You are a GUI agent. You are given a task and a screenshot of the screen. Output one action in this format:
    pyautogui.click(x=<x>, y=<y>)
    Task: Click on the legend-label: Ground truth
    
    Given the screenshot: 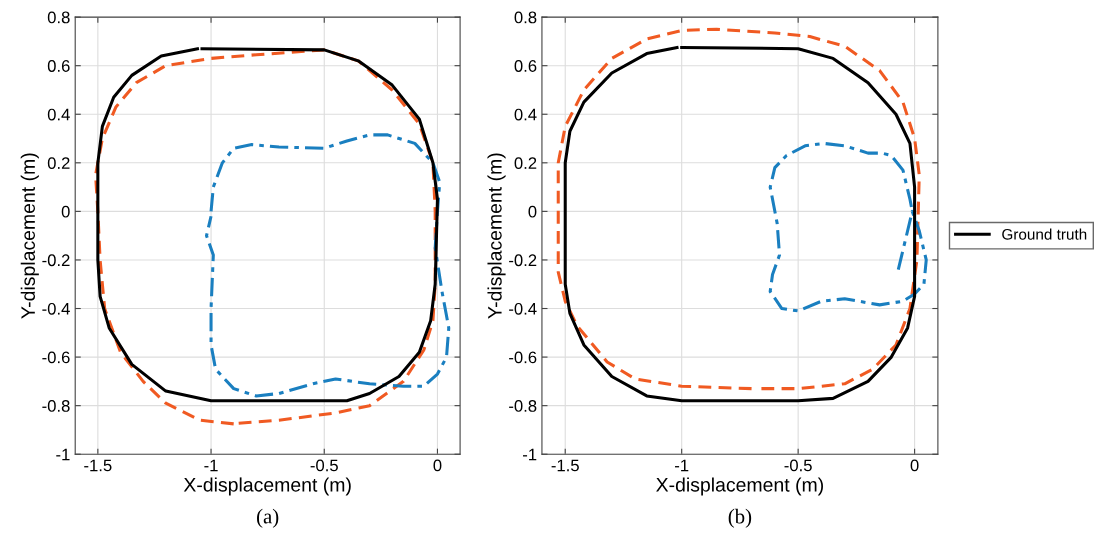 What is the action you would take?
    pyautogui.click(x=1044, y=234)
    